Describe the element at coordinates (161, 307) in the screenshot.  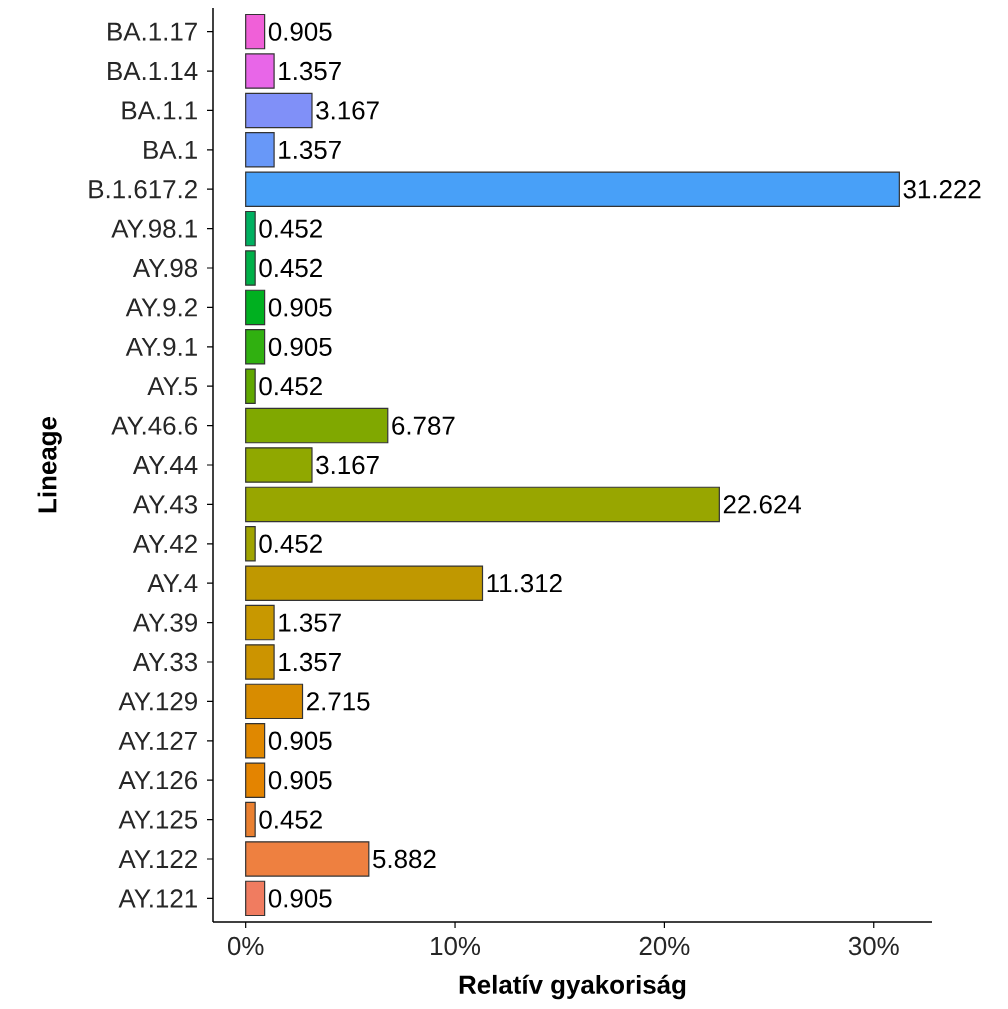
I see `y-tick-label: AY.9.2` at that location.